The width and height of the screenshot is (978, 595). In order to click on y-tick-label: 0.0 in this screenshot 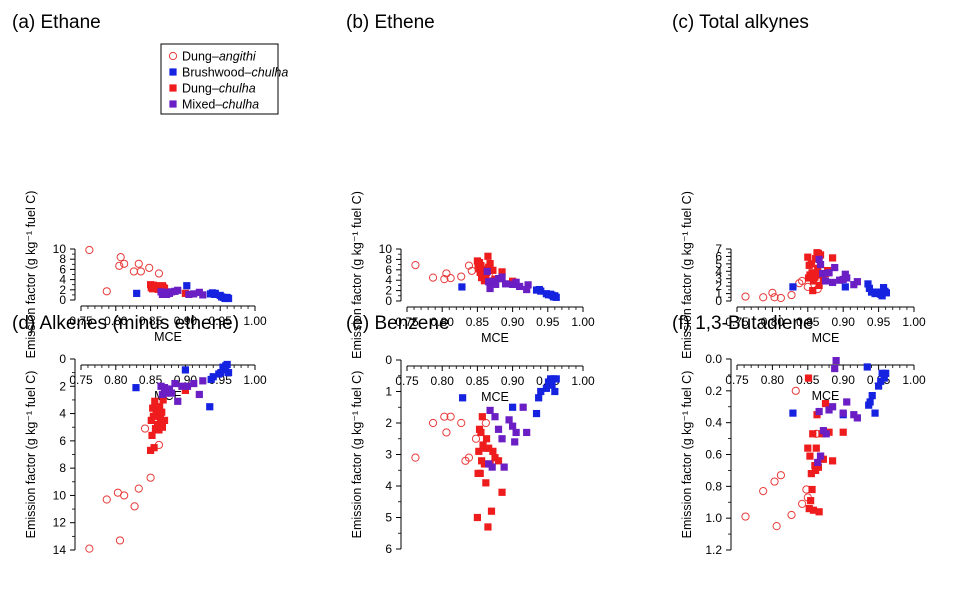, I will do `click(713, 359)`.